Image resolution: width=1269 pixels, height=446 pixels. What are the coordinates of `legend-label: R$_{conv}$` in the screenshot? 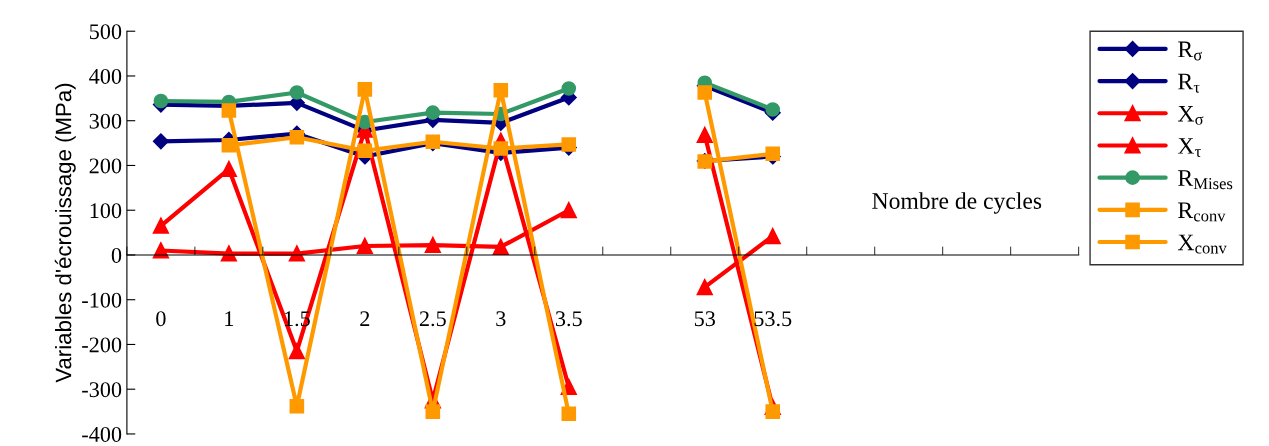 It's located at (1202, 212).